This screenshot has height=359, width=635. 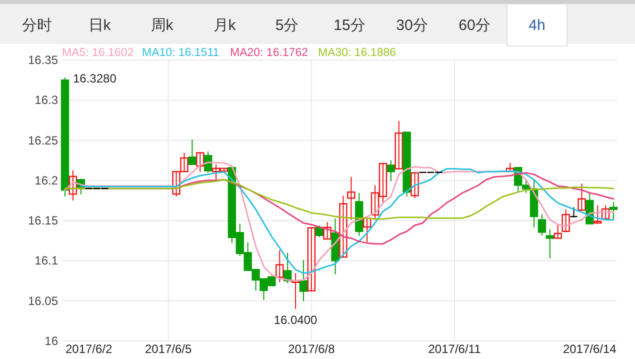 What do you see at coordinates (43, 301) in the screenshot?
I see `y-tick-label: 16.05` at bounding box center [43, 301].